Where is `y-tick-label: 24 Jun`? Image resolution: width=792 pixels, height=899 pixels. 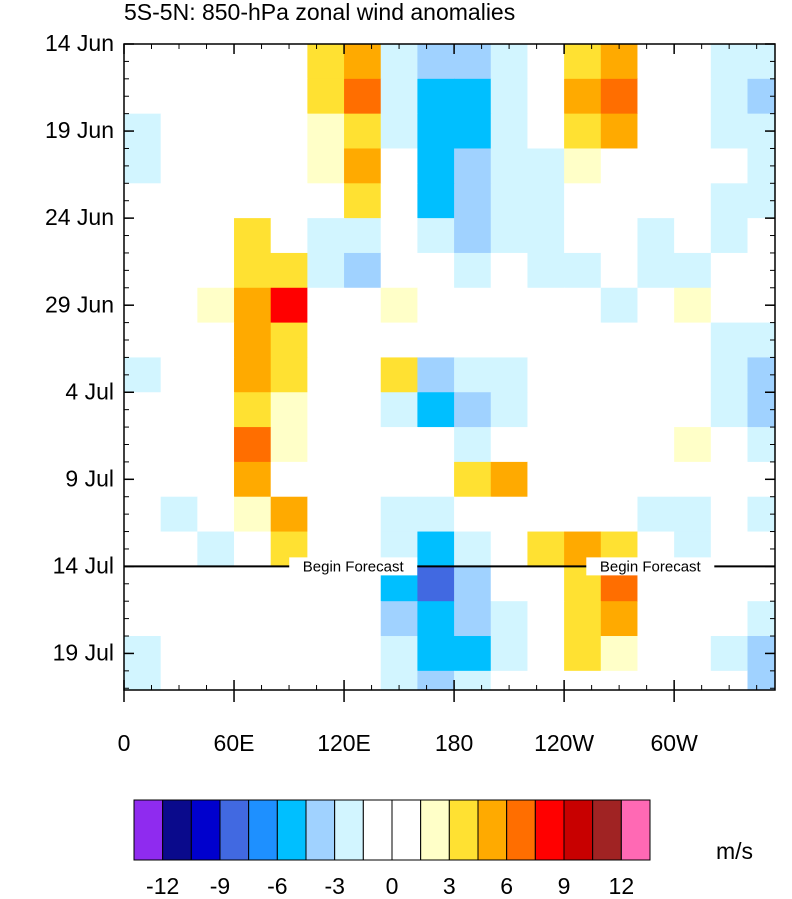
y-tick-label: 24 Jun is located at coordinates (79, 217).